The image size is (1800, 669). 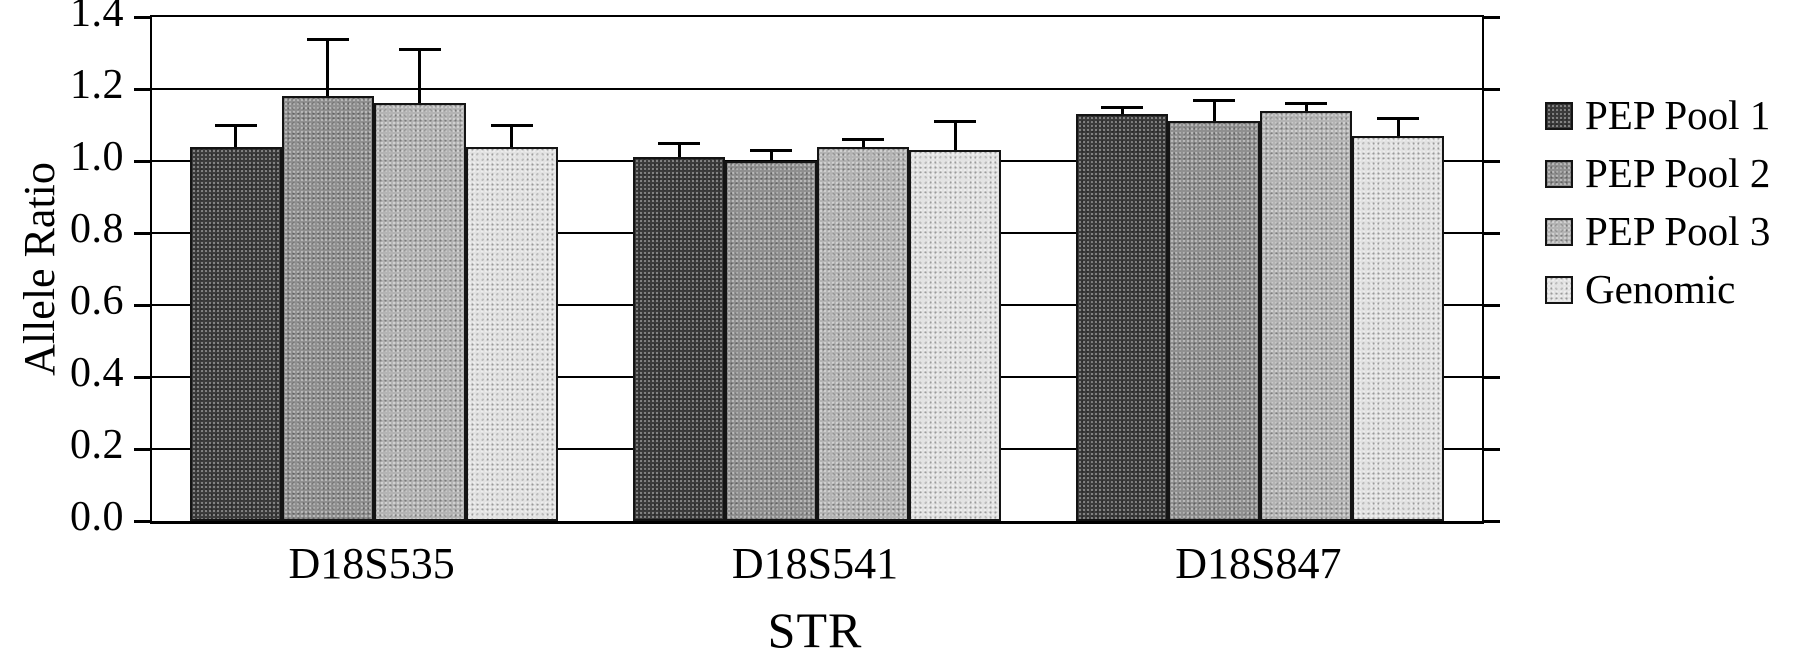 I want to click on legend-label: Genomic, so click(x=1660, y=289).